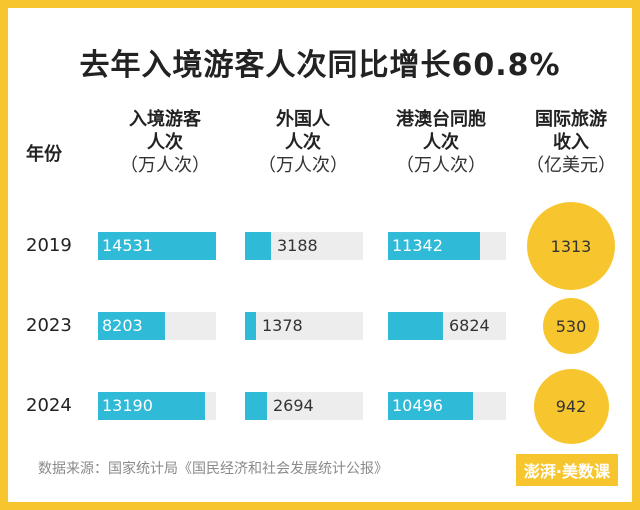 This screenshot has width=640, height=510. I want to click on bar-inbound-2019, so click(157, 246).